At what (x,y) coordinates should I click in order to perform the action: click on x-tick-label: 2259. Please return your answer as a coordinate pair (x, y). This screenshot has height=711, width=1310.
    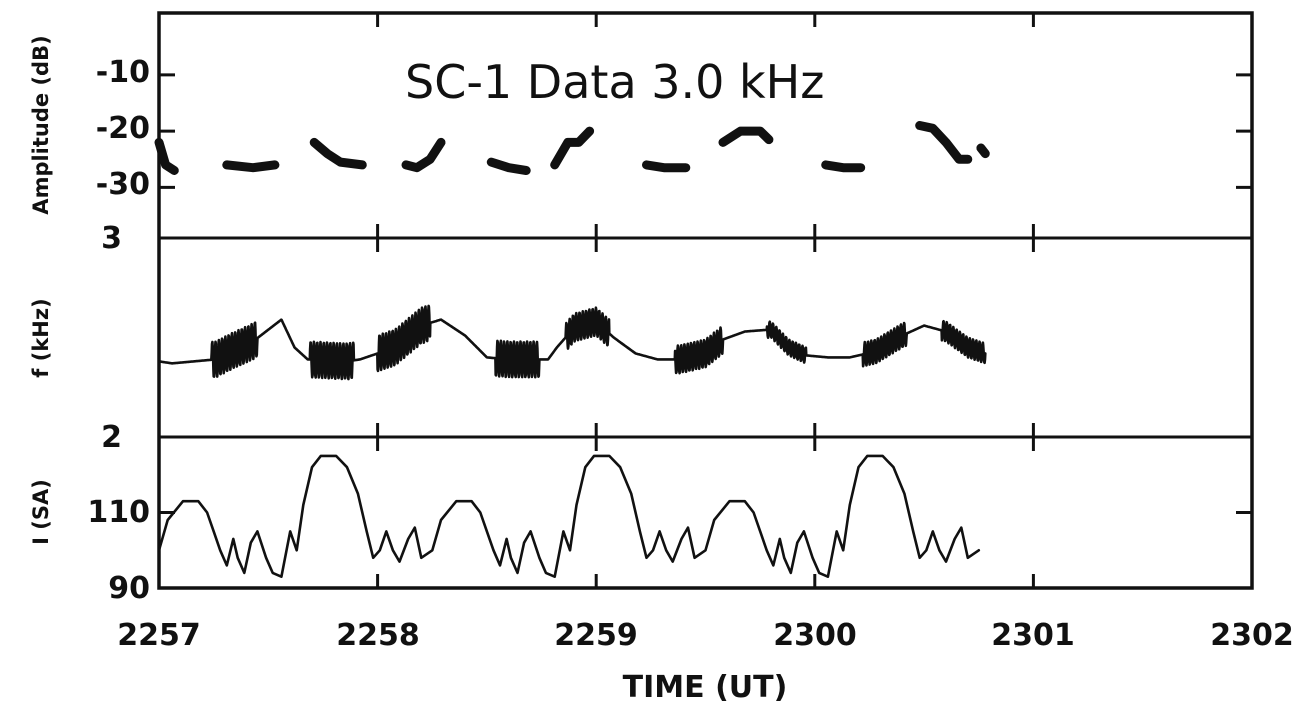
    Looking at the image, I should click on (596, 635).